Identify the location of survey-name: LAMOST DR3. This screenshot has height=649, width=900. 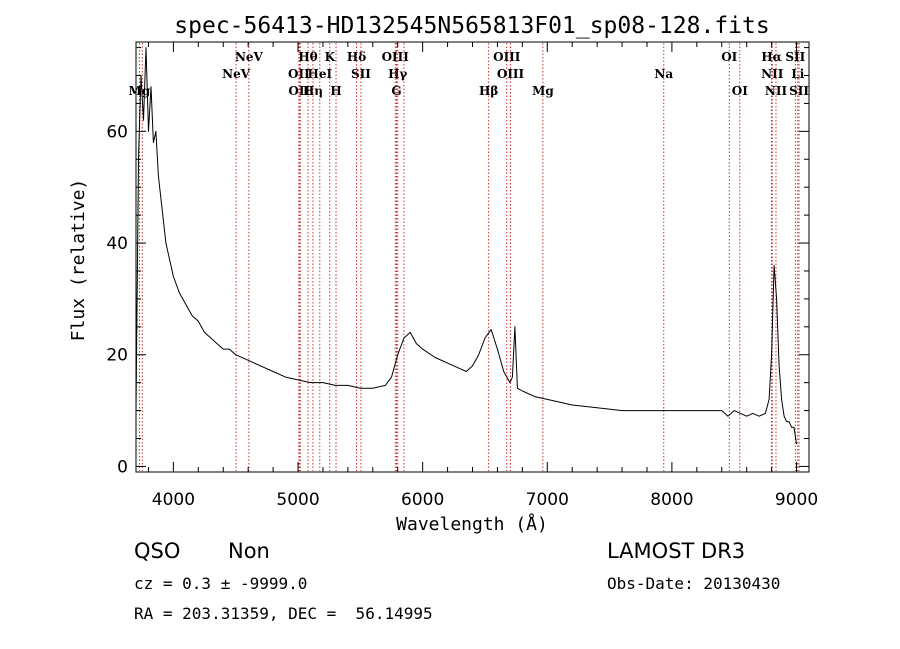
(676, 551).